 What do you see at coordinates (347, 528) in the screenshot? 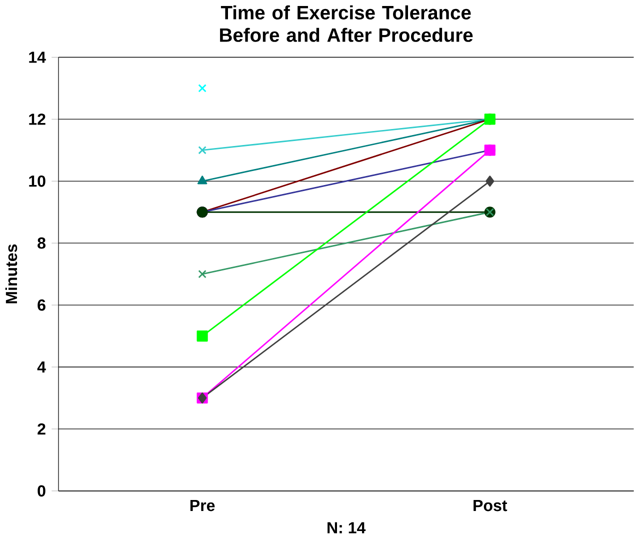
I see `x-axis-title: N: 14` at bounding box center [347, 528].